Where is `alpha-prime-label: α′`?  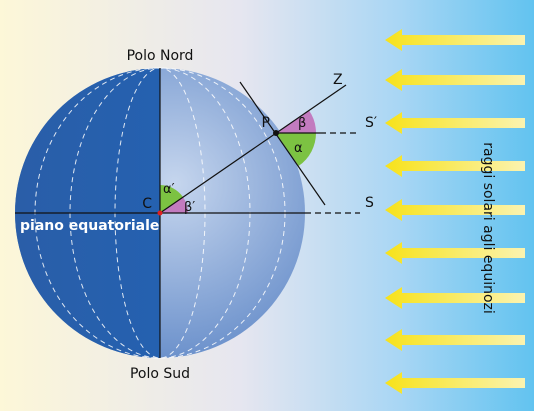 alpha-prime-label: α′ is located at coordinates (169, 189).